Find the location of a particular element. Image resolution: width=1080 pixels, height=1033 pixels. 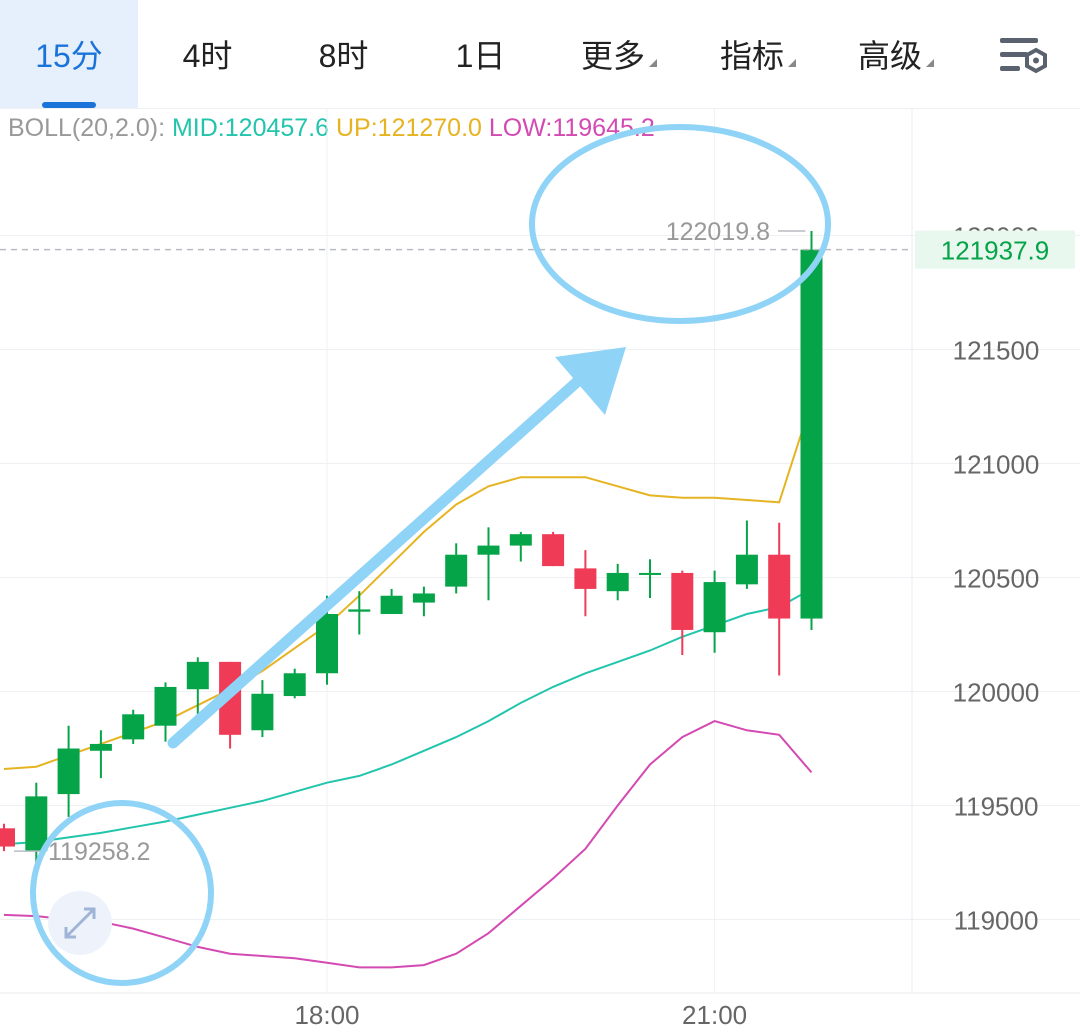

y-tick-label: 119000 is located at coordinates (996, 921).